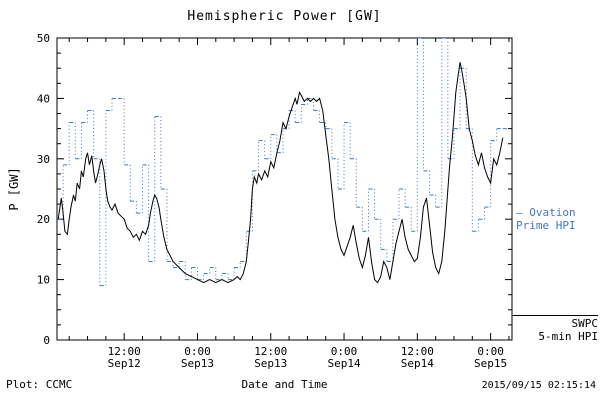 This screenshot has height=400, width=600. What do you see at coordinates (284, 16) in the screenshot?
I see `page-title: Hemispheric Power [GW]` at bounding box center [284, 16].